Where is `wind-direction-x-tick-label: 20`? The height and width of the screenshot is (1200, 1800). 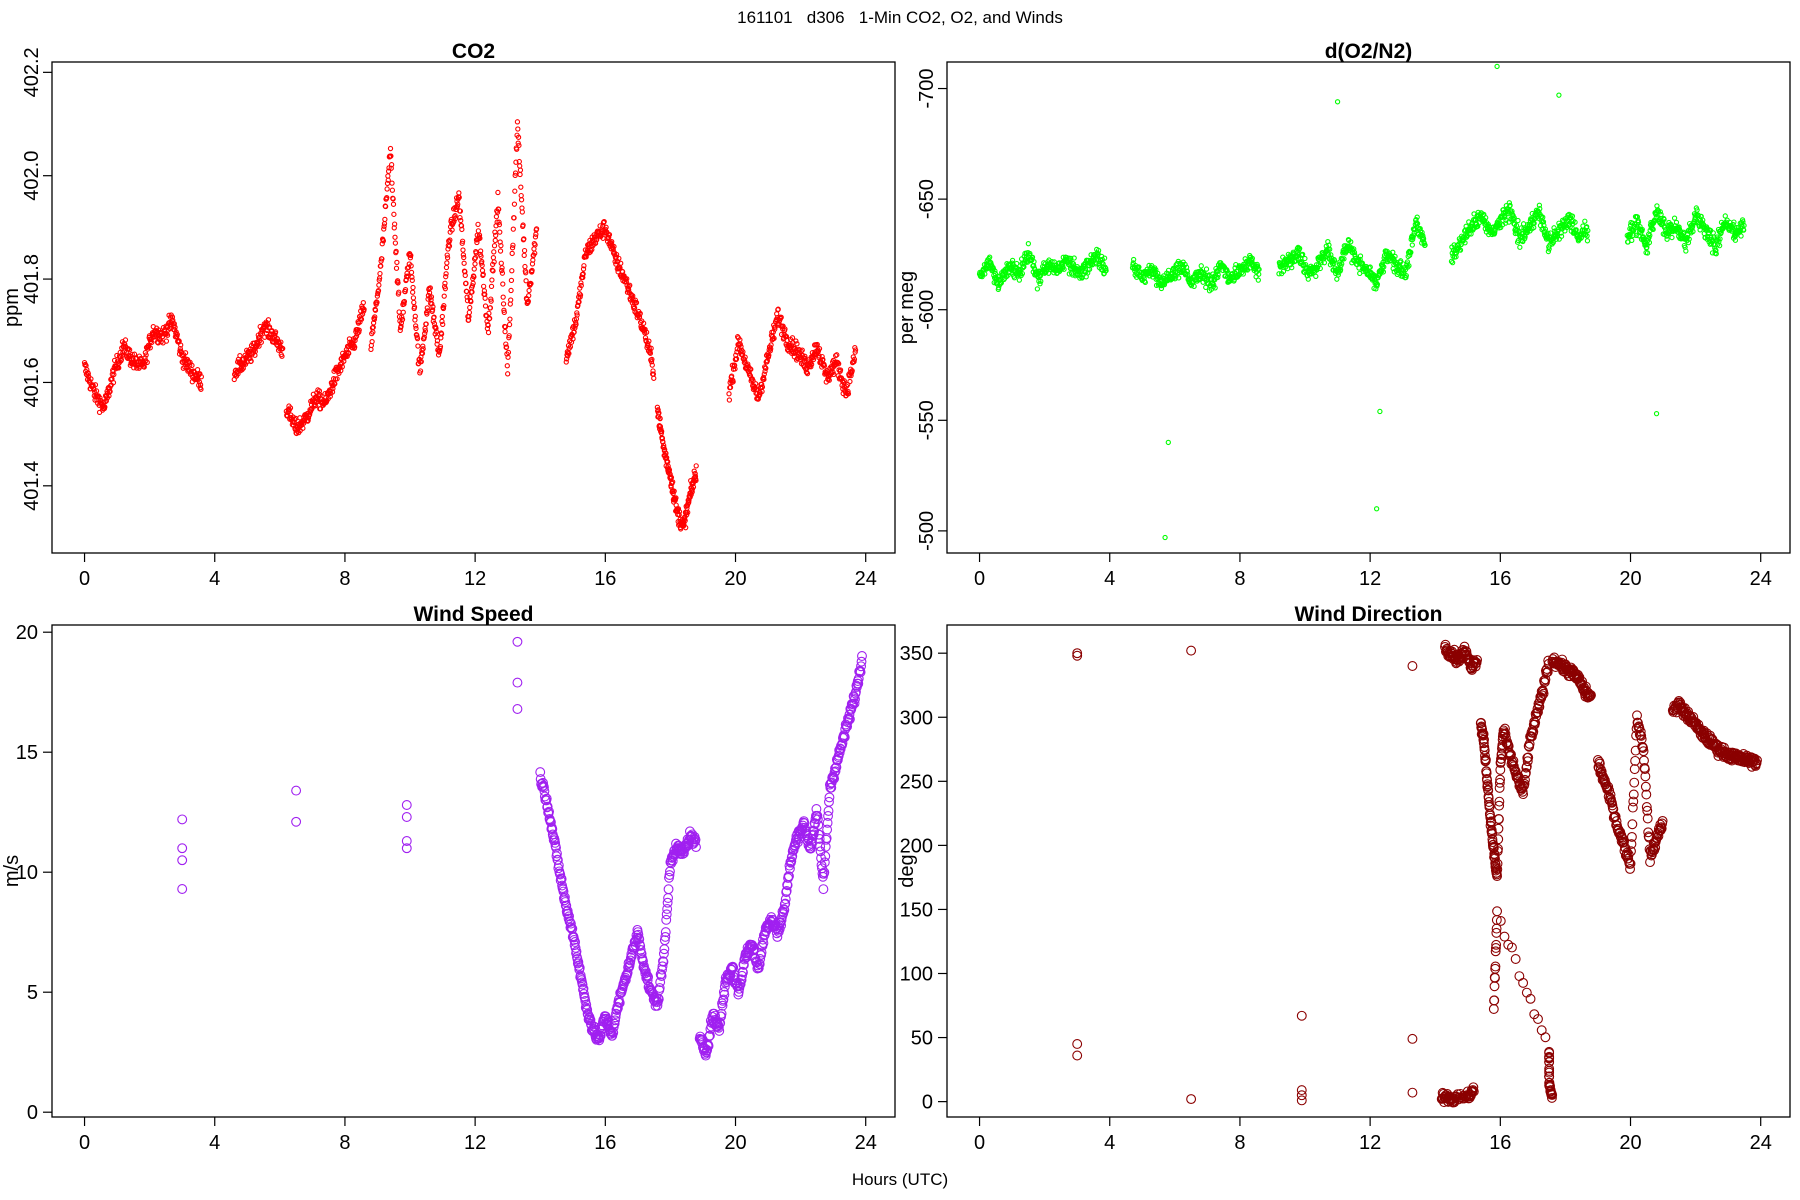 wind-direction-x-tick-label: 20 is located at coordinates (1630, 1143).